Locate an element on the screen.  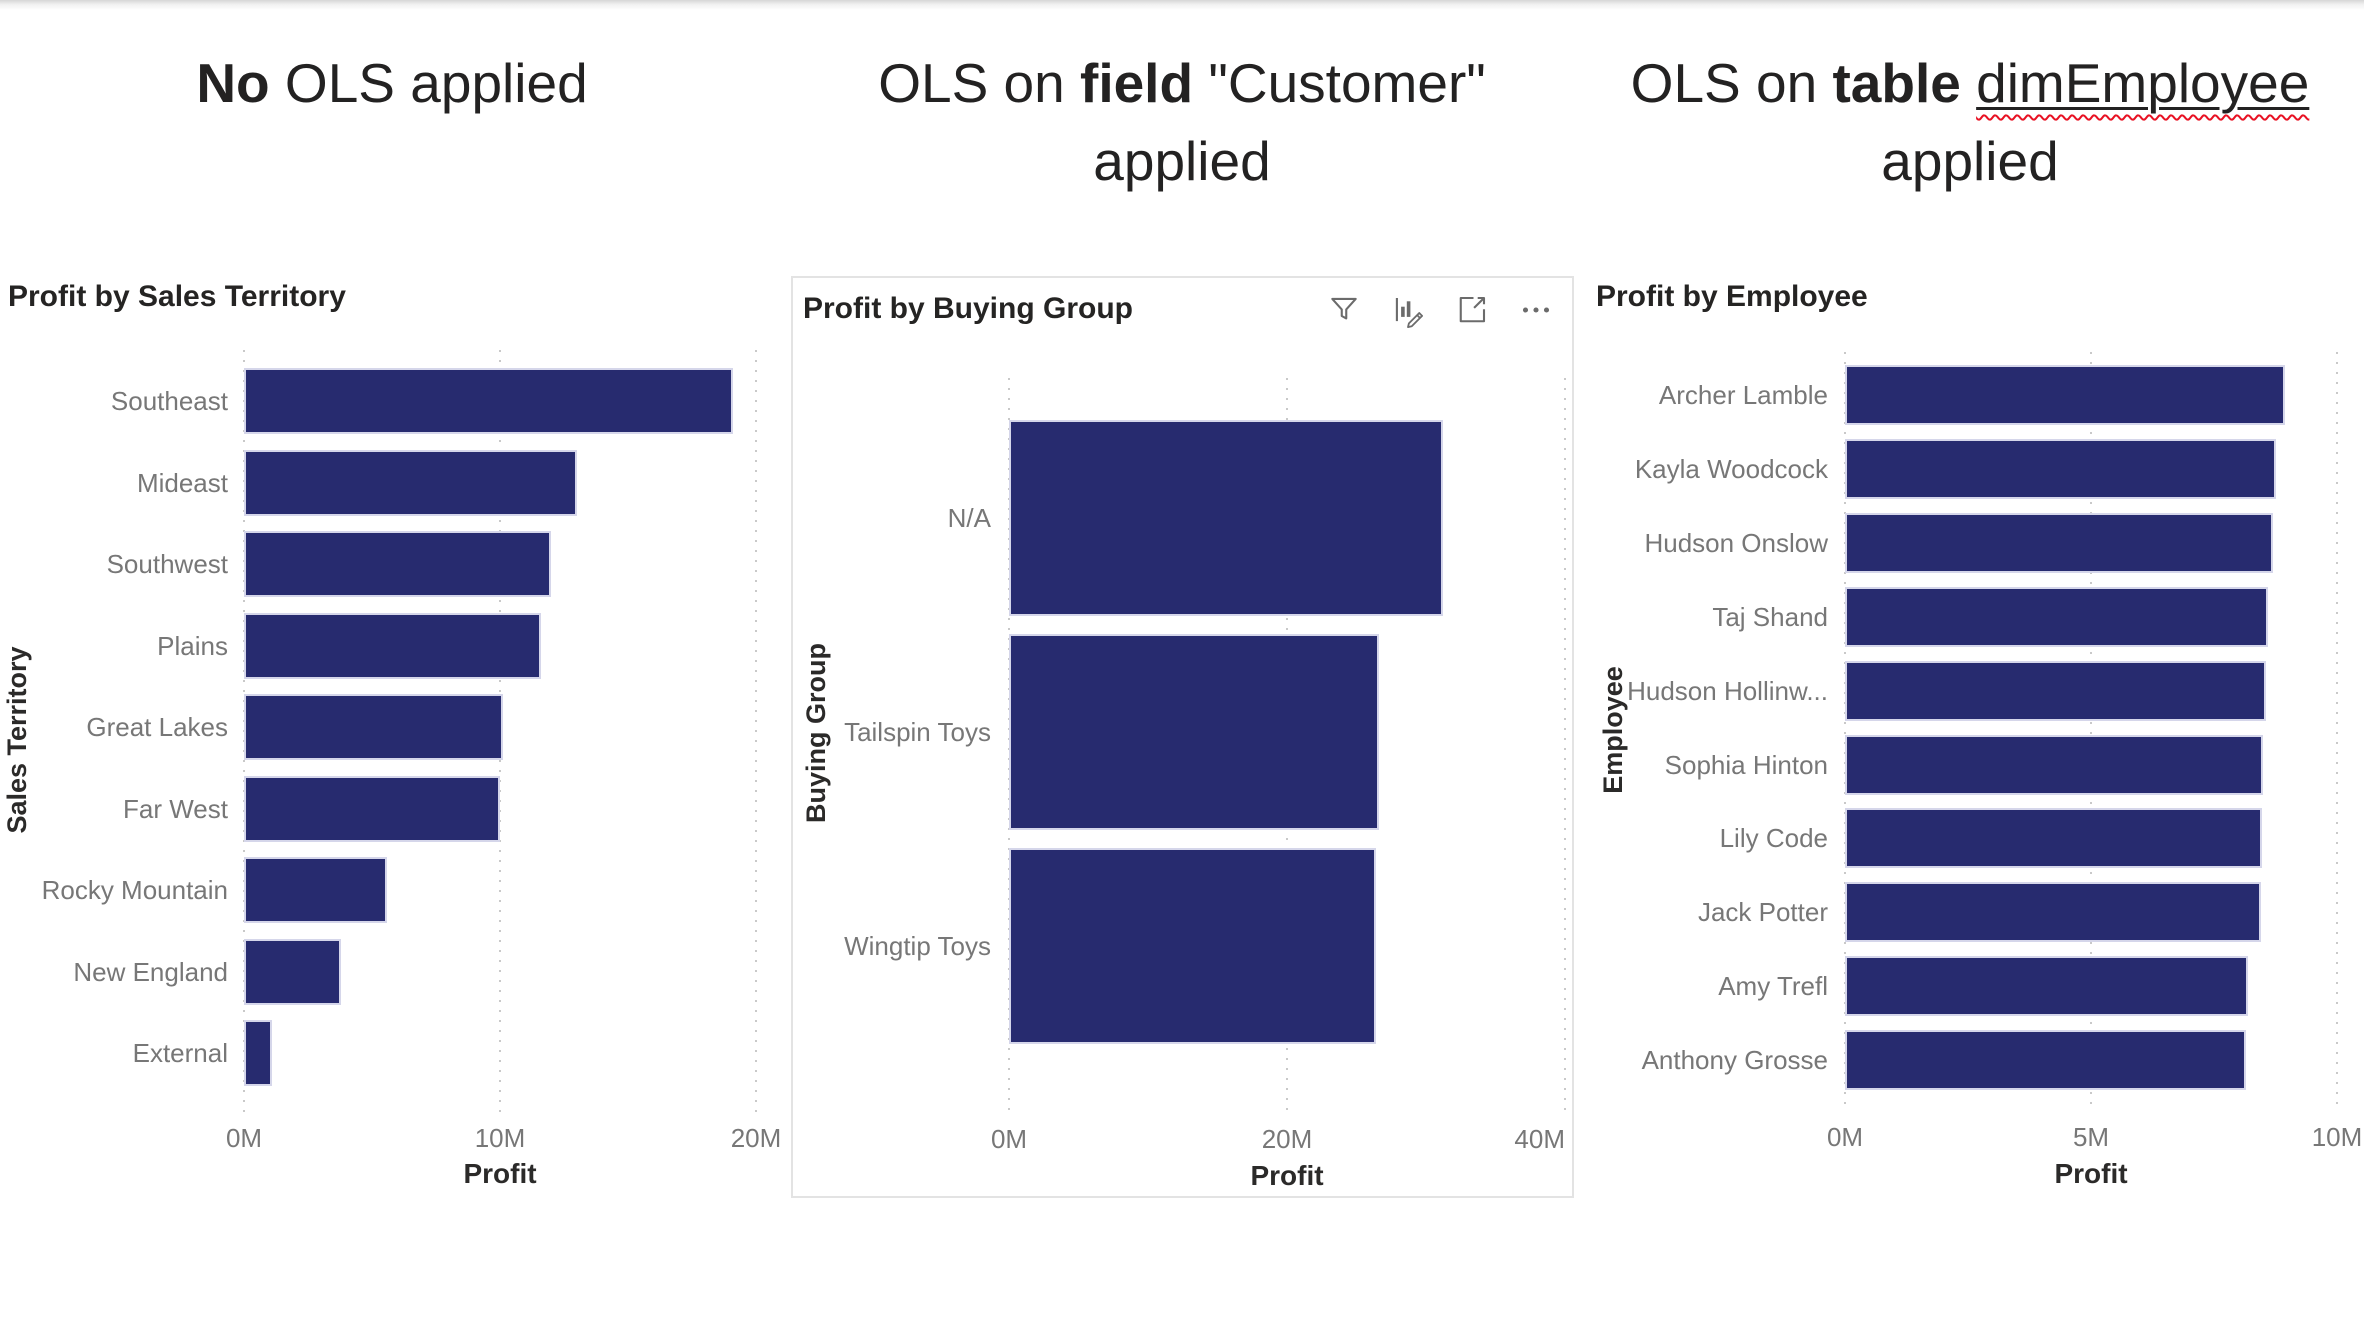
category-label-great-lakes: Great Lakes is located at coordinates (157, 727).